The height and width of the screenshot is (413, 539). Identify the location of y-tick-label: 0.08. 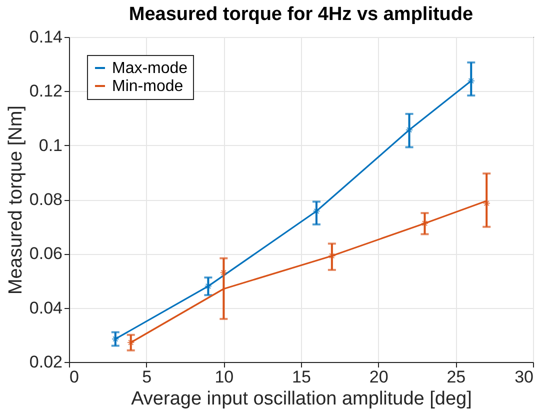
(45, 199).